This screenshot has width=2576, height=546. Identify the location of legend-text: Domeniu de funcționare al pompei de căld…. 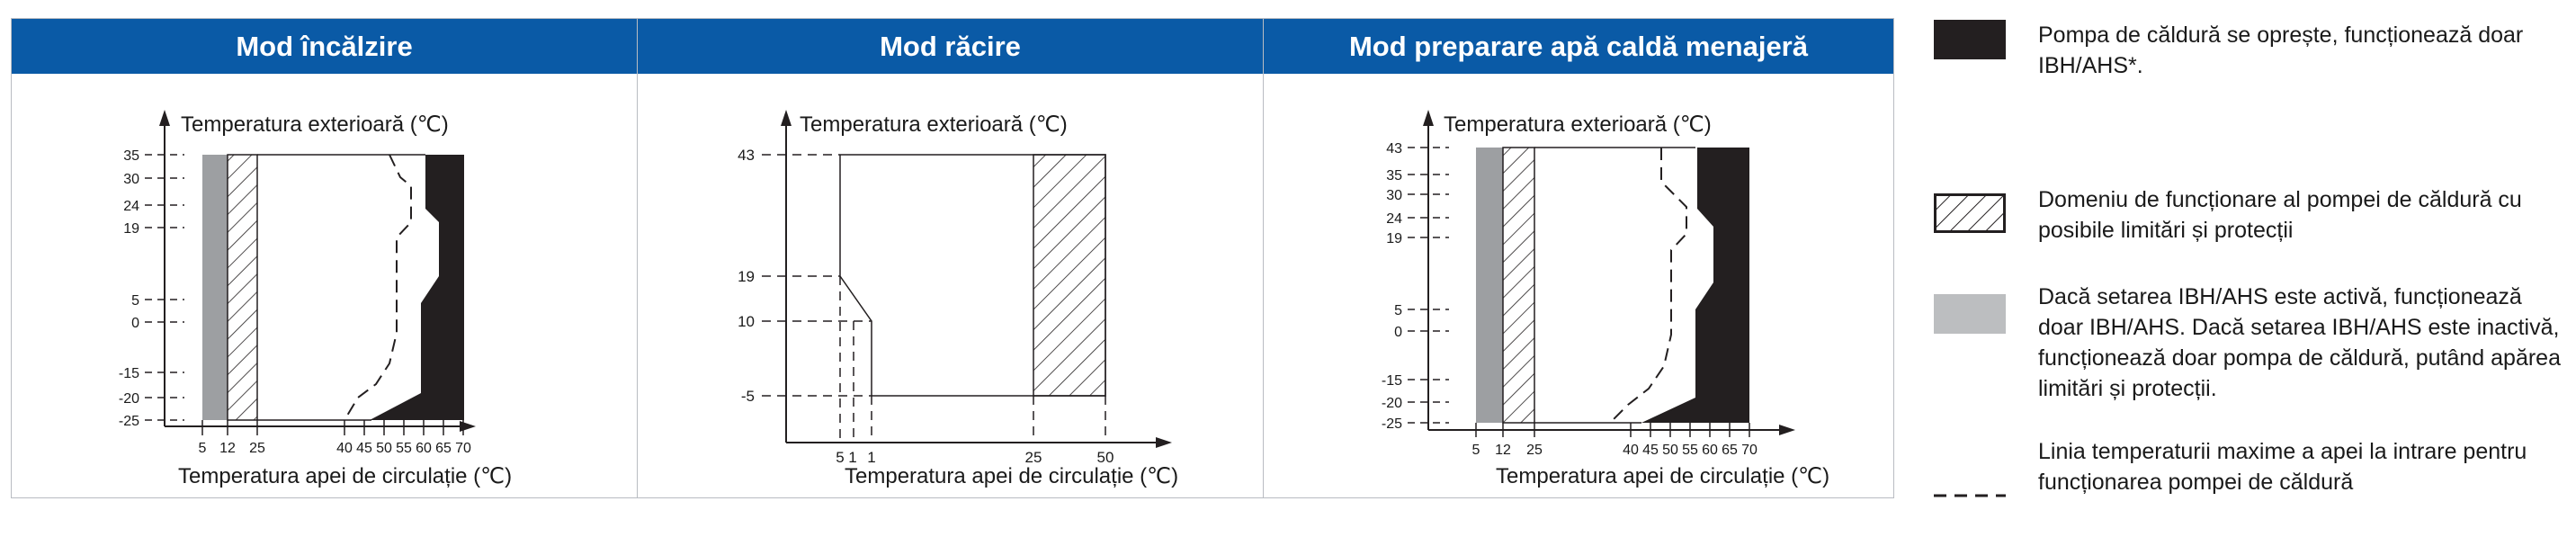
(2280, 215).